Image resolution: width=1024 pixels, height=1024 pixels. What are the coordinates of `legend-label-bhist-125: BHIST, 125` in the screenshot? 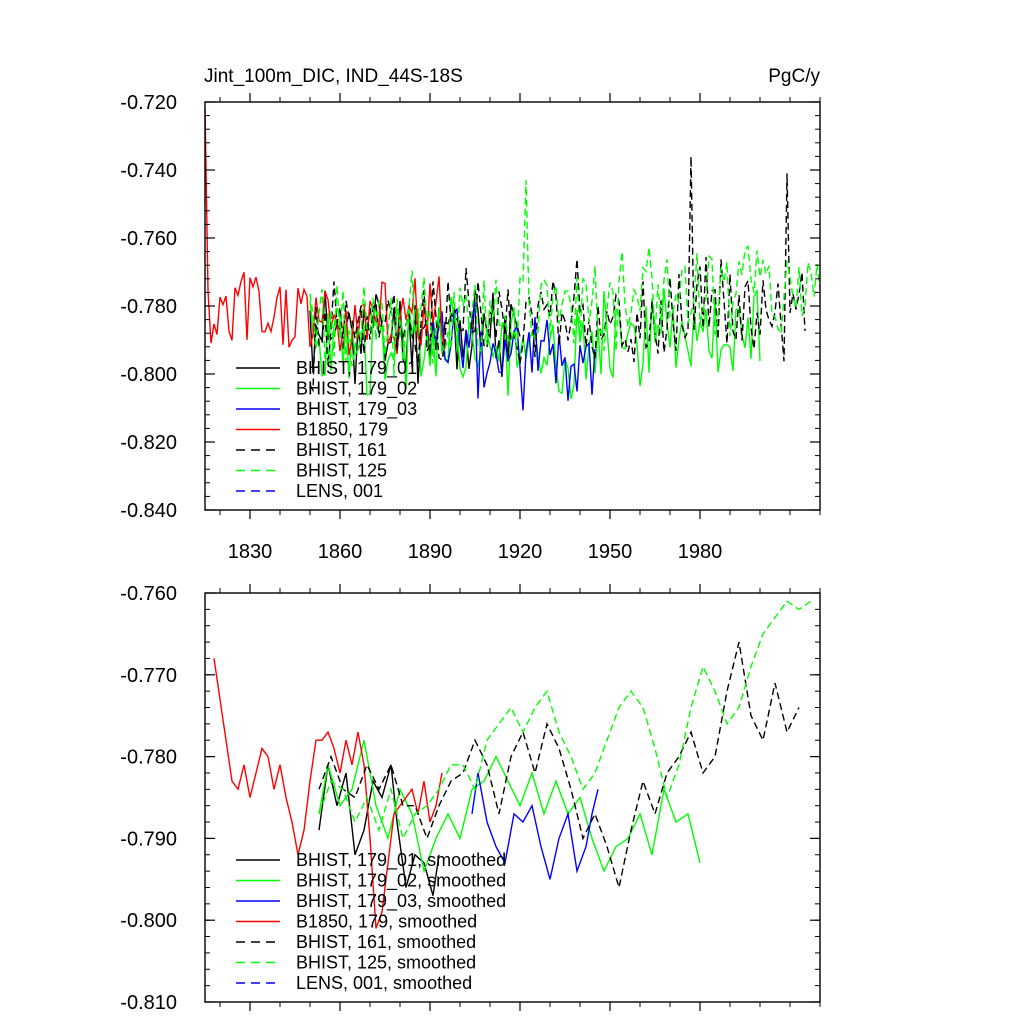 It's located at (341, 471).